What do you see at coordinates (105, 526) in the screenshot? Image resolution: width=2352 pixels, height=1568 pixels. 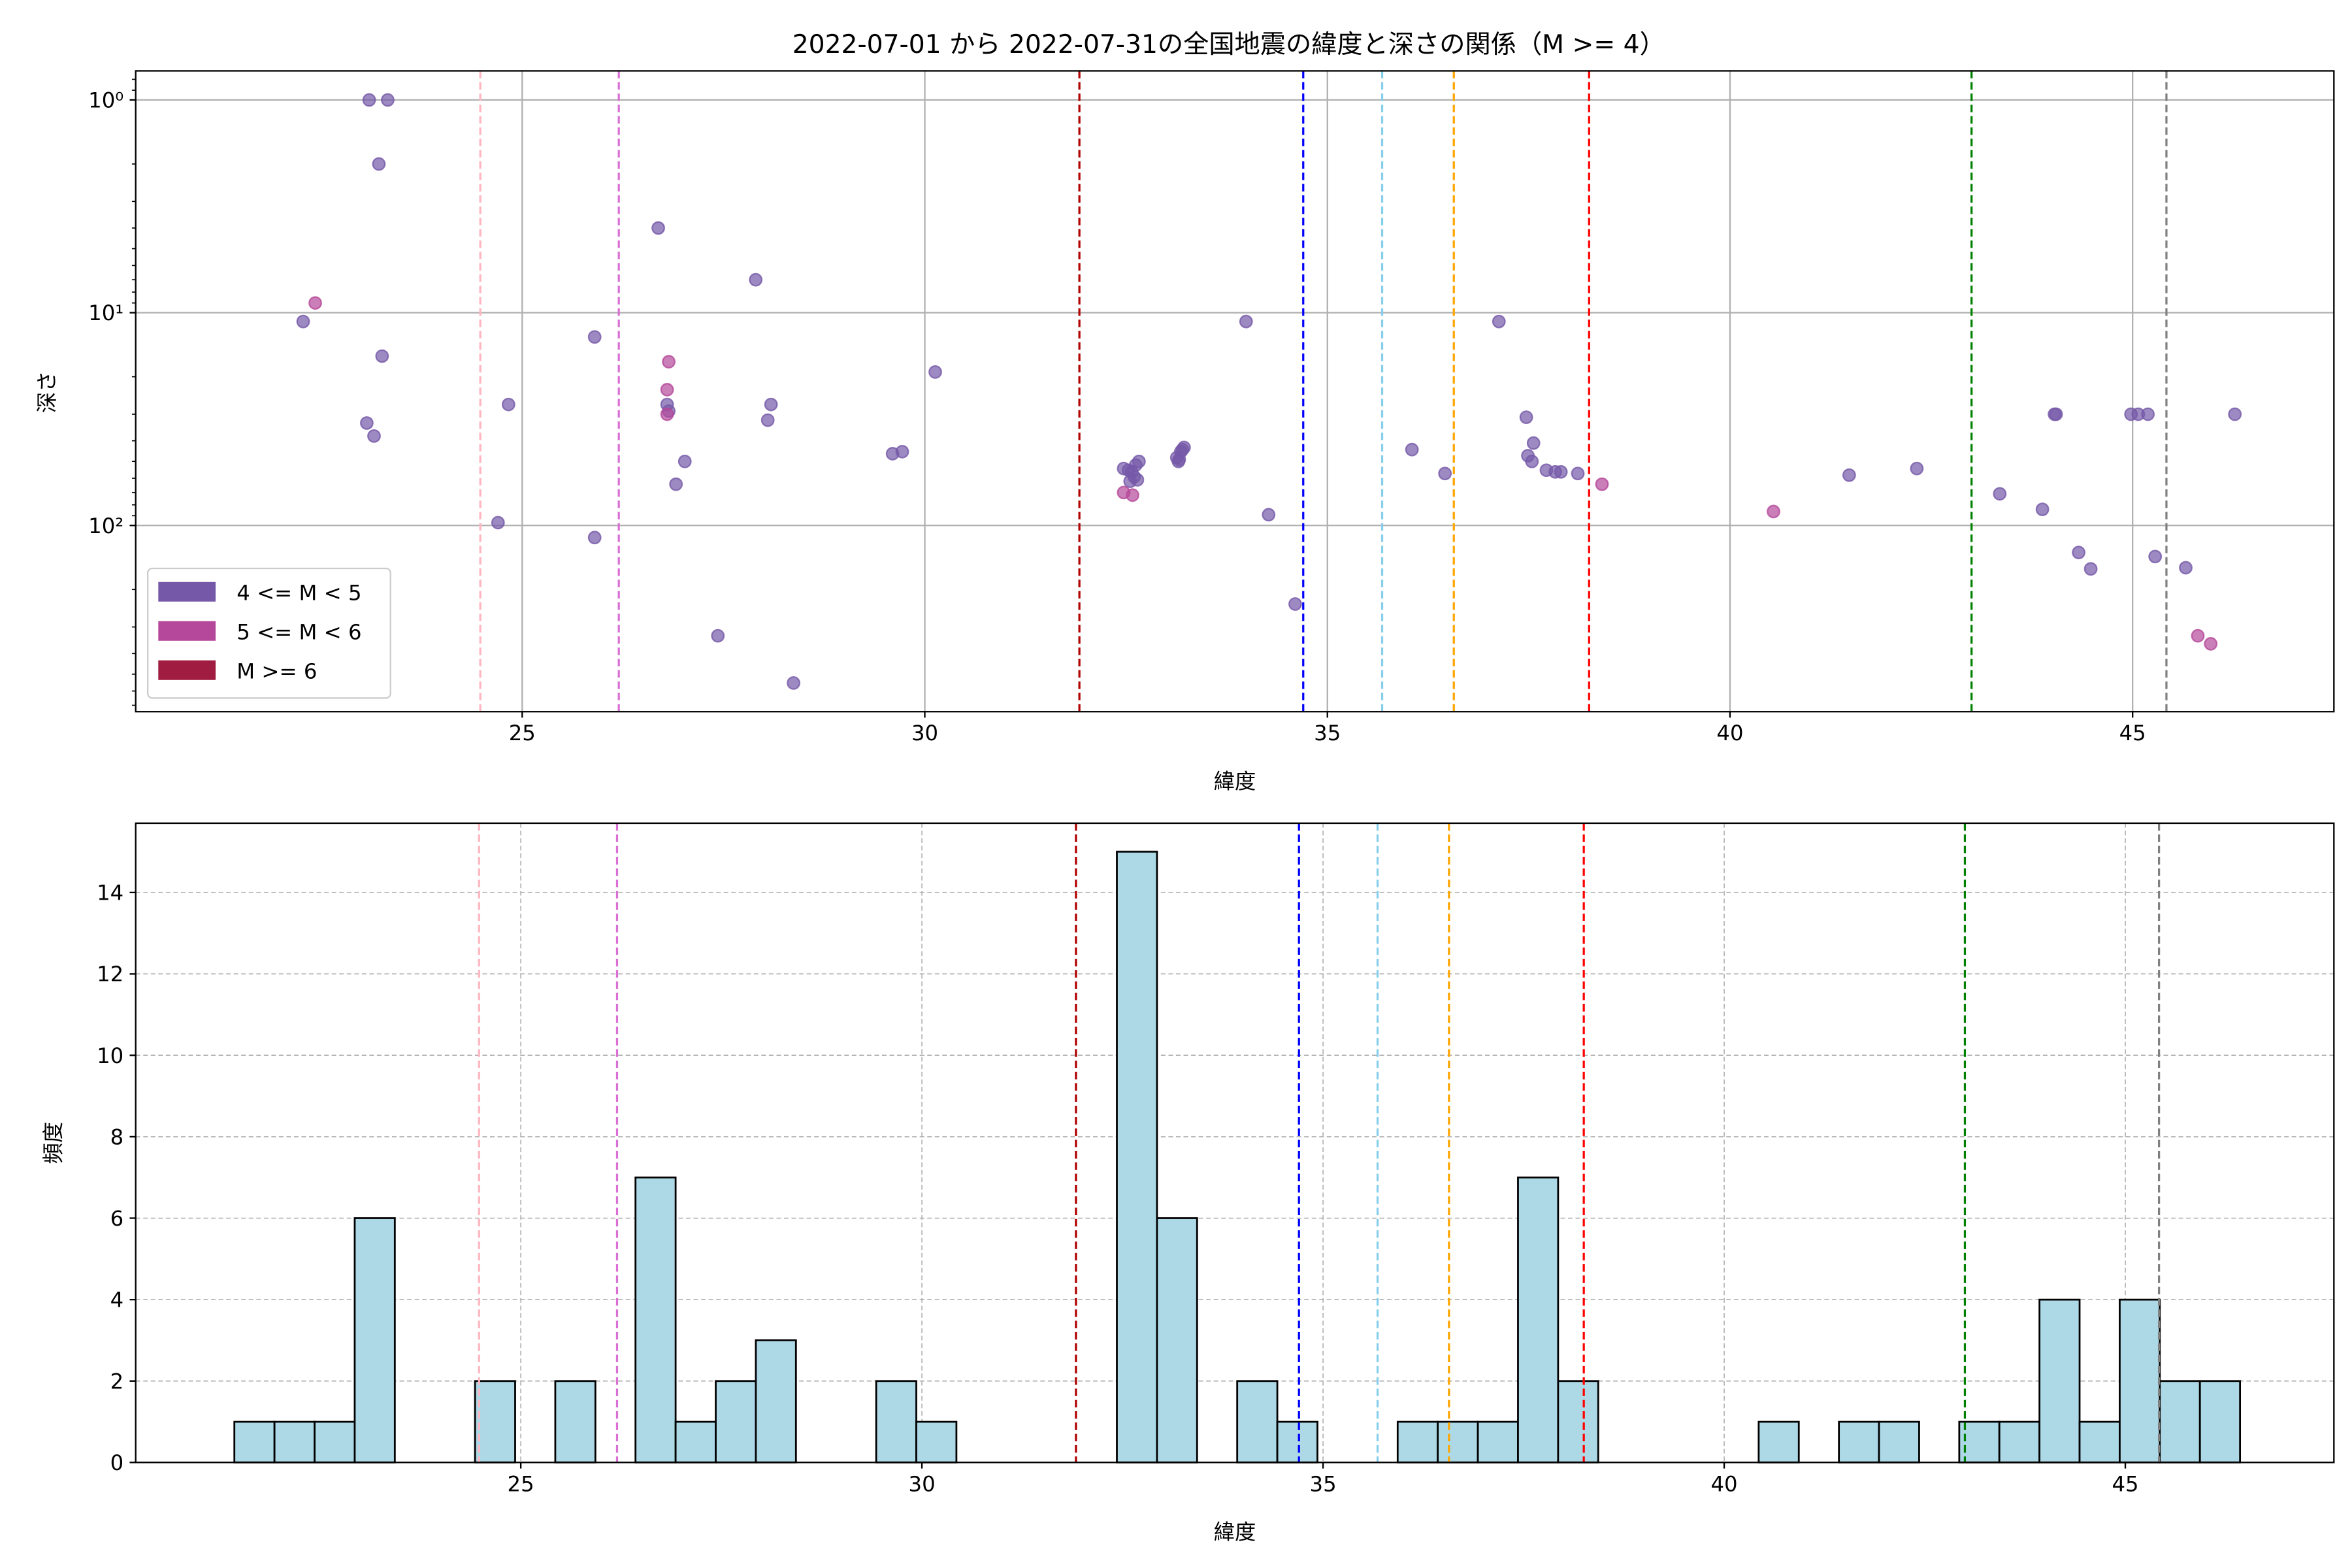 I see `y-tick-label: 10²` at bounding box center [105, 526].